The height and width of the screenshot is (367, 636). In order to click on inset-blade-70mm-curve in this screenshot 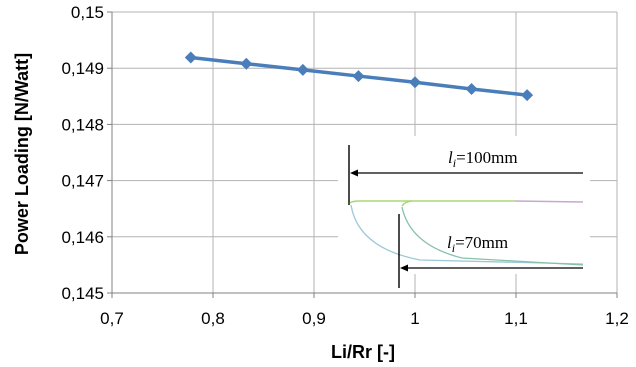, I will do `click(492, 236)`.